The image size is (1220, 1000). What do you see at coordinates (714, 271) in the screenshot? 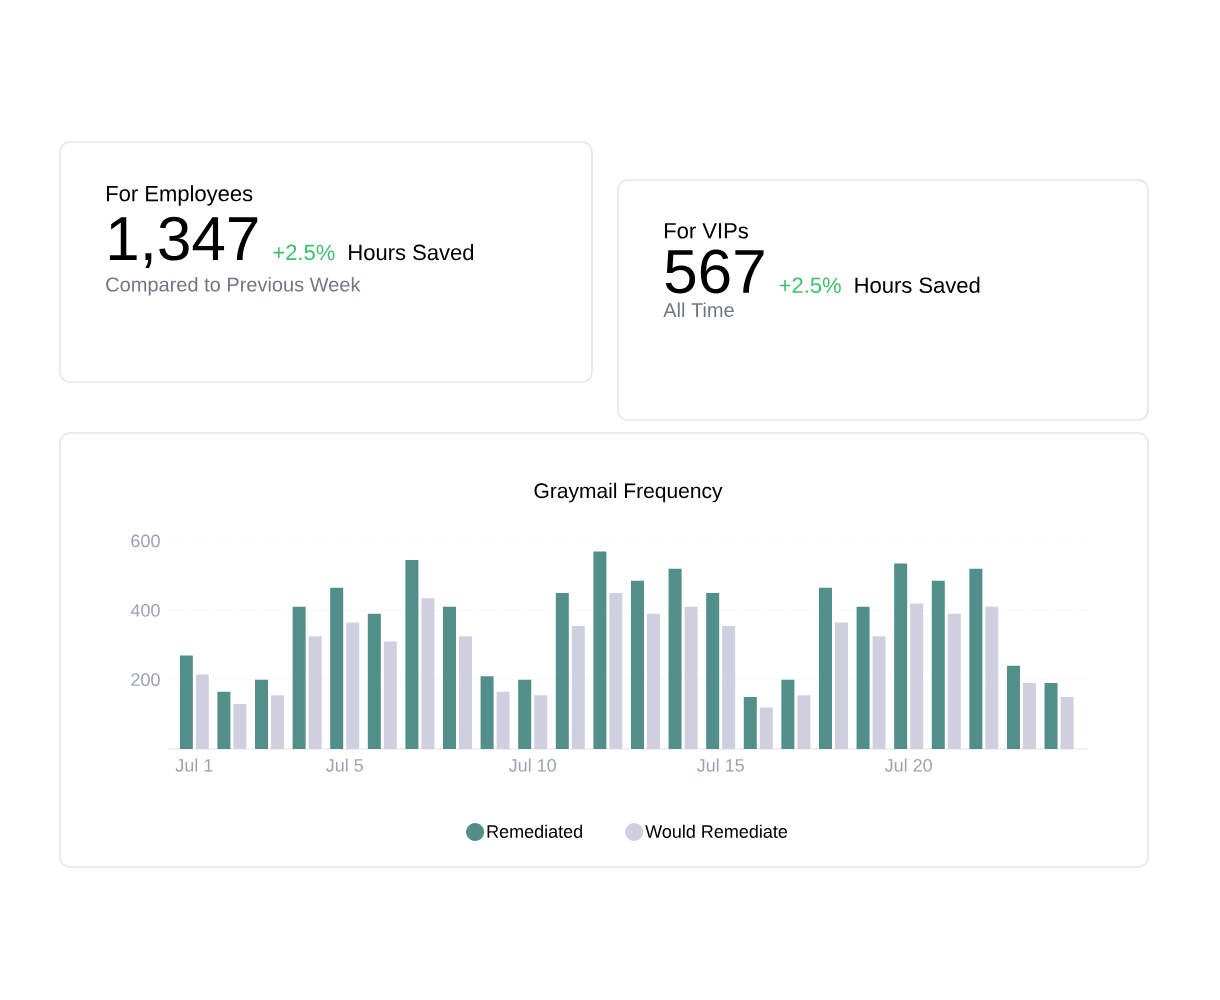
I see `text: 567` at bounding box center [714, 271].